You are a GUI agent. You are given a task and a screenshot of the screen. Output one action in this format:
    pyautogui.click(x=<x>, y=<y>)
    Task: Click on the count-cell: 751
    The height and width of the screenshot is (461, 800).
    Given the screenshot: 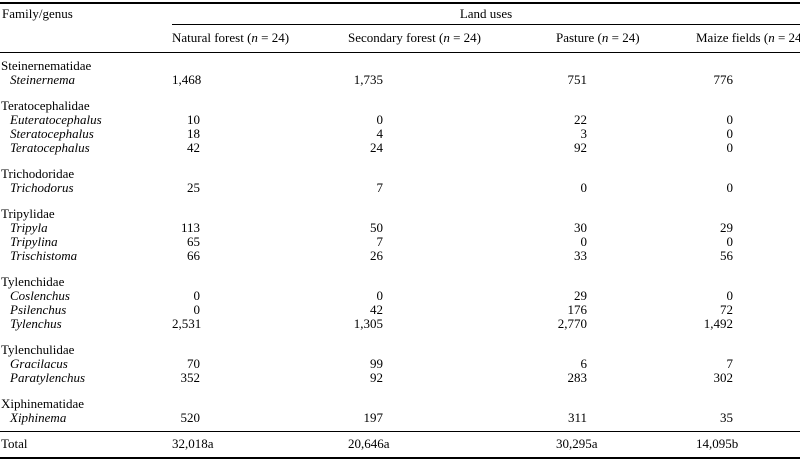 What is the action you would take?
    pyautogui.click(x=577, y=79)
    